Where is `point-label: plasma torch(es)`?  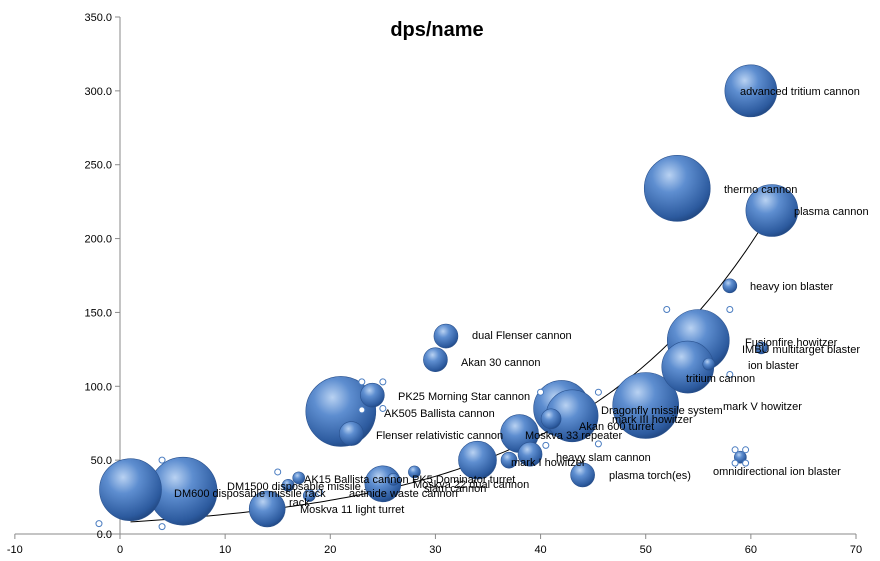 point-label: plasma torch(es) is located at coordinates (650, 476).